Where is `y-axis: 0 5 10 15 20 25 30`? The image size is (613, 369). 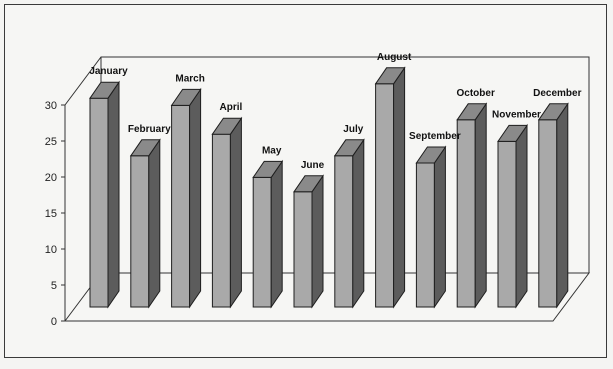
y-axis: 0 5 10 15 20 25 30 is located at coordinates (55, 214).